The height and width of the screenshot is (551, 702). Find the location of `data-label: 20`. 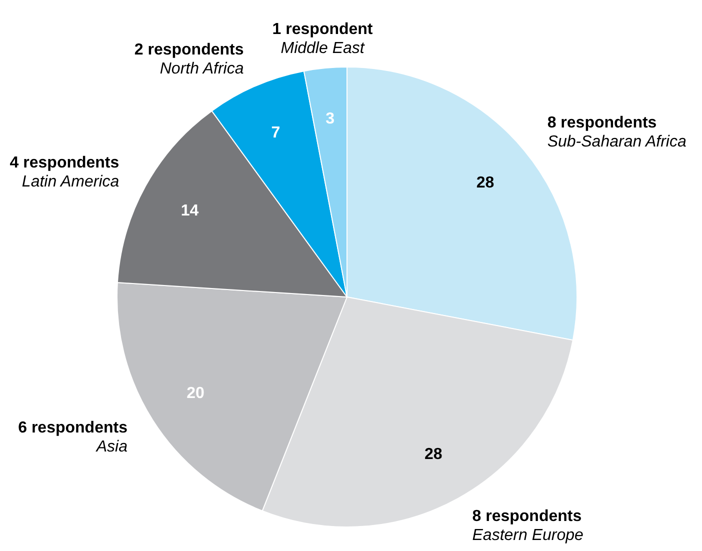

data-label: 20 is located at coordinates (195, 393).